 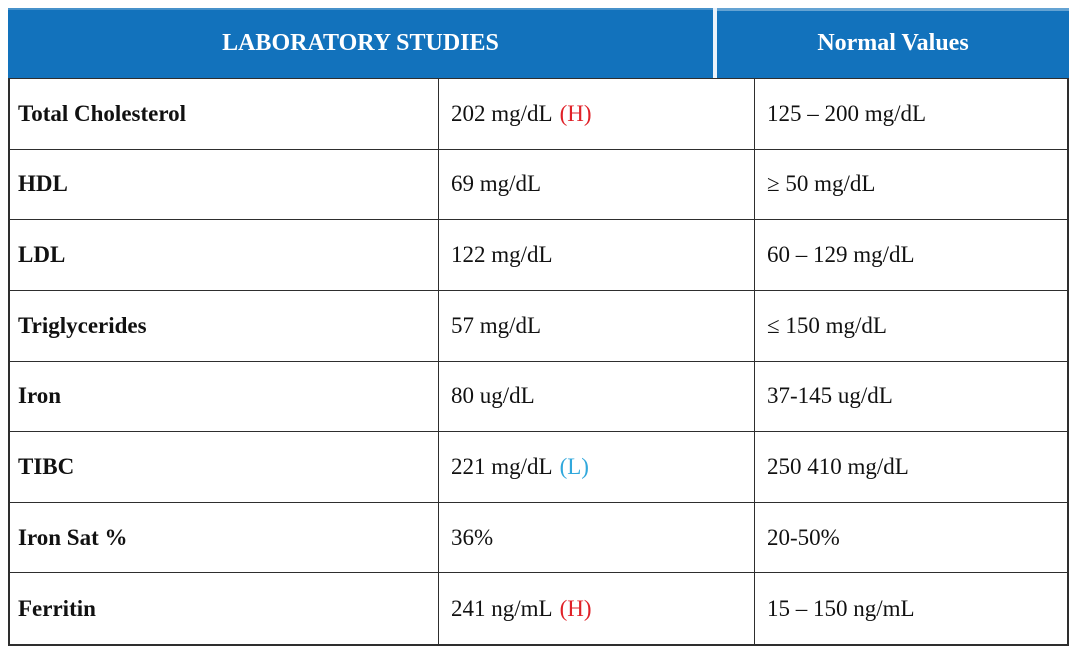 What do you see at coordinates (911, 538) in the screenshot?
I see `normal-range: 20-50%` at bounding box center [911, 538].